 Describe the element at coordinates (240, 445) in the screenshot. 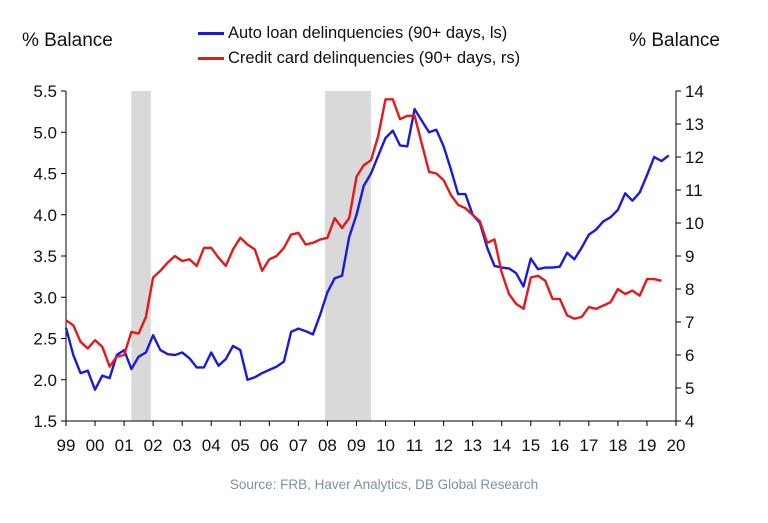

I see `x-tick-label-6: 05` at that location.